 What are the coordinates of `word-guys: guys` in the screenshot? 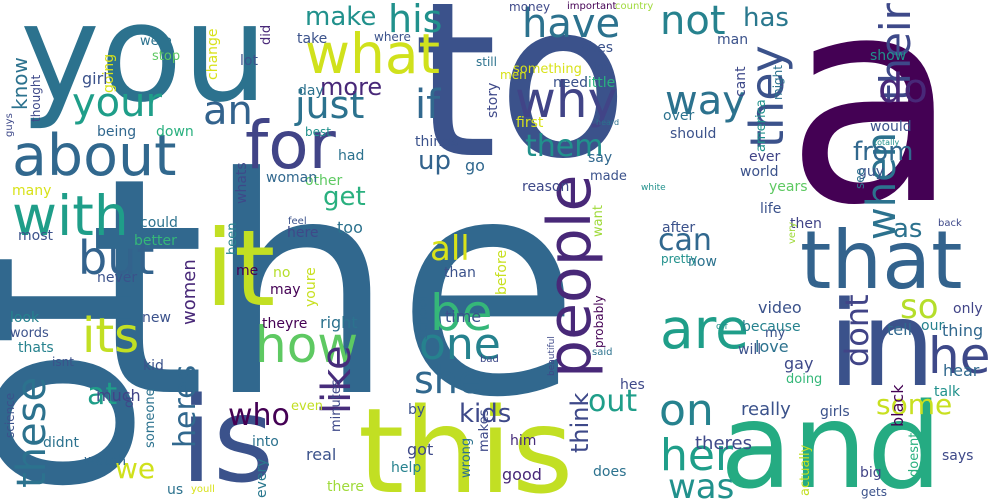 It's located at (9, 125).